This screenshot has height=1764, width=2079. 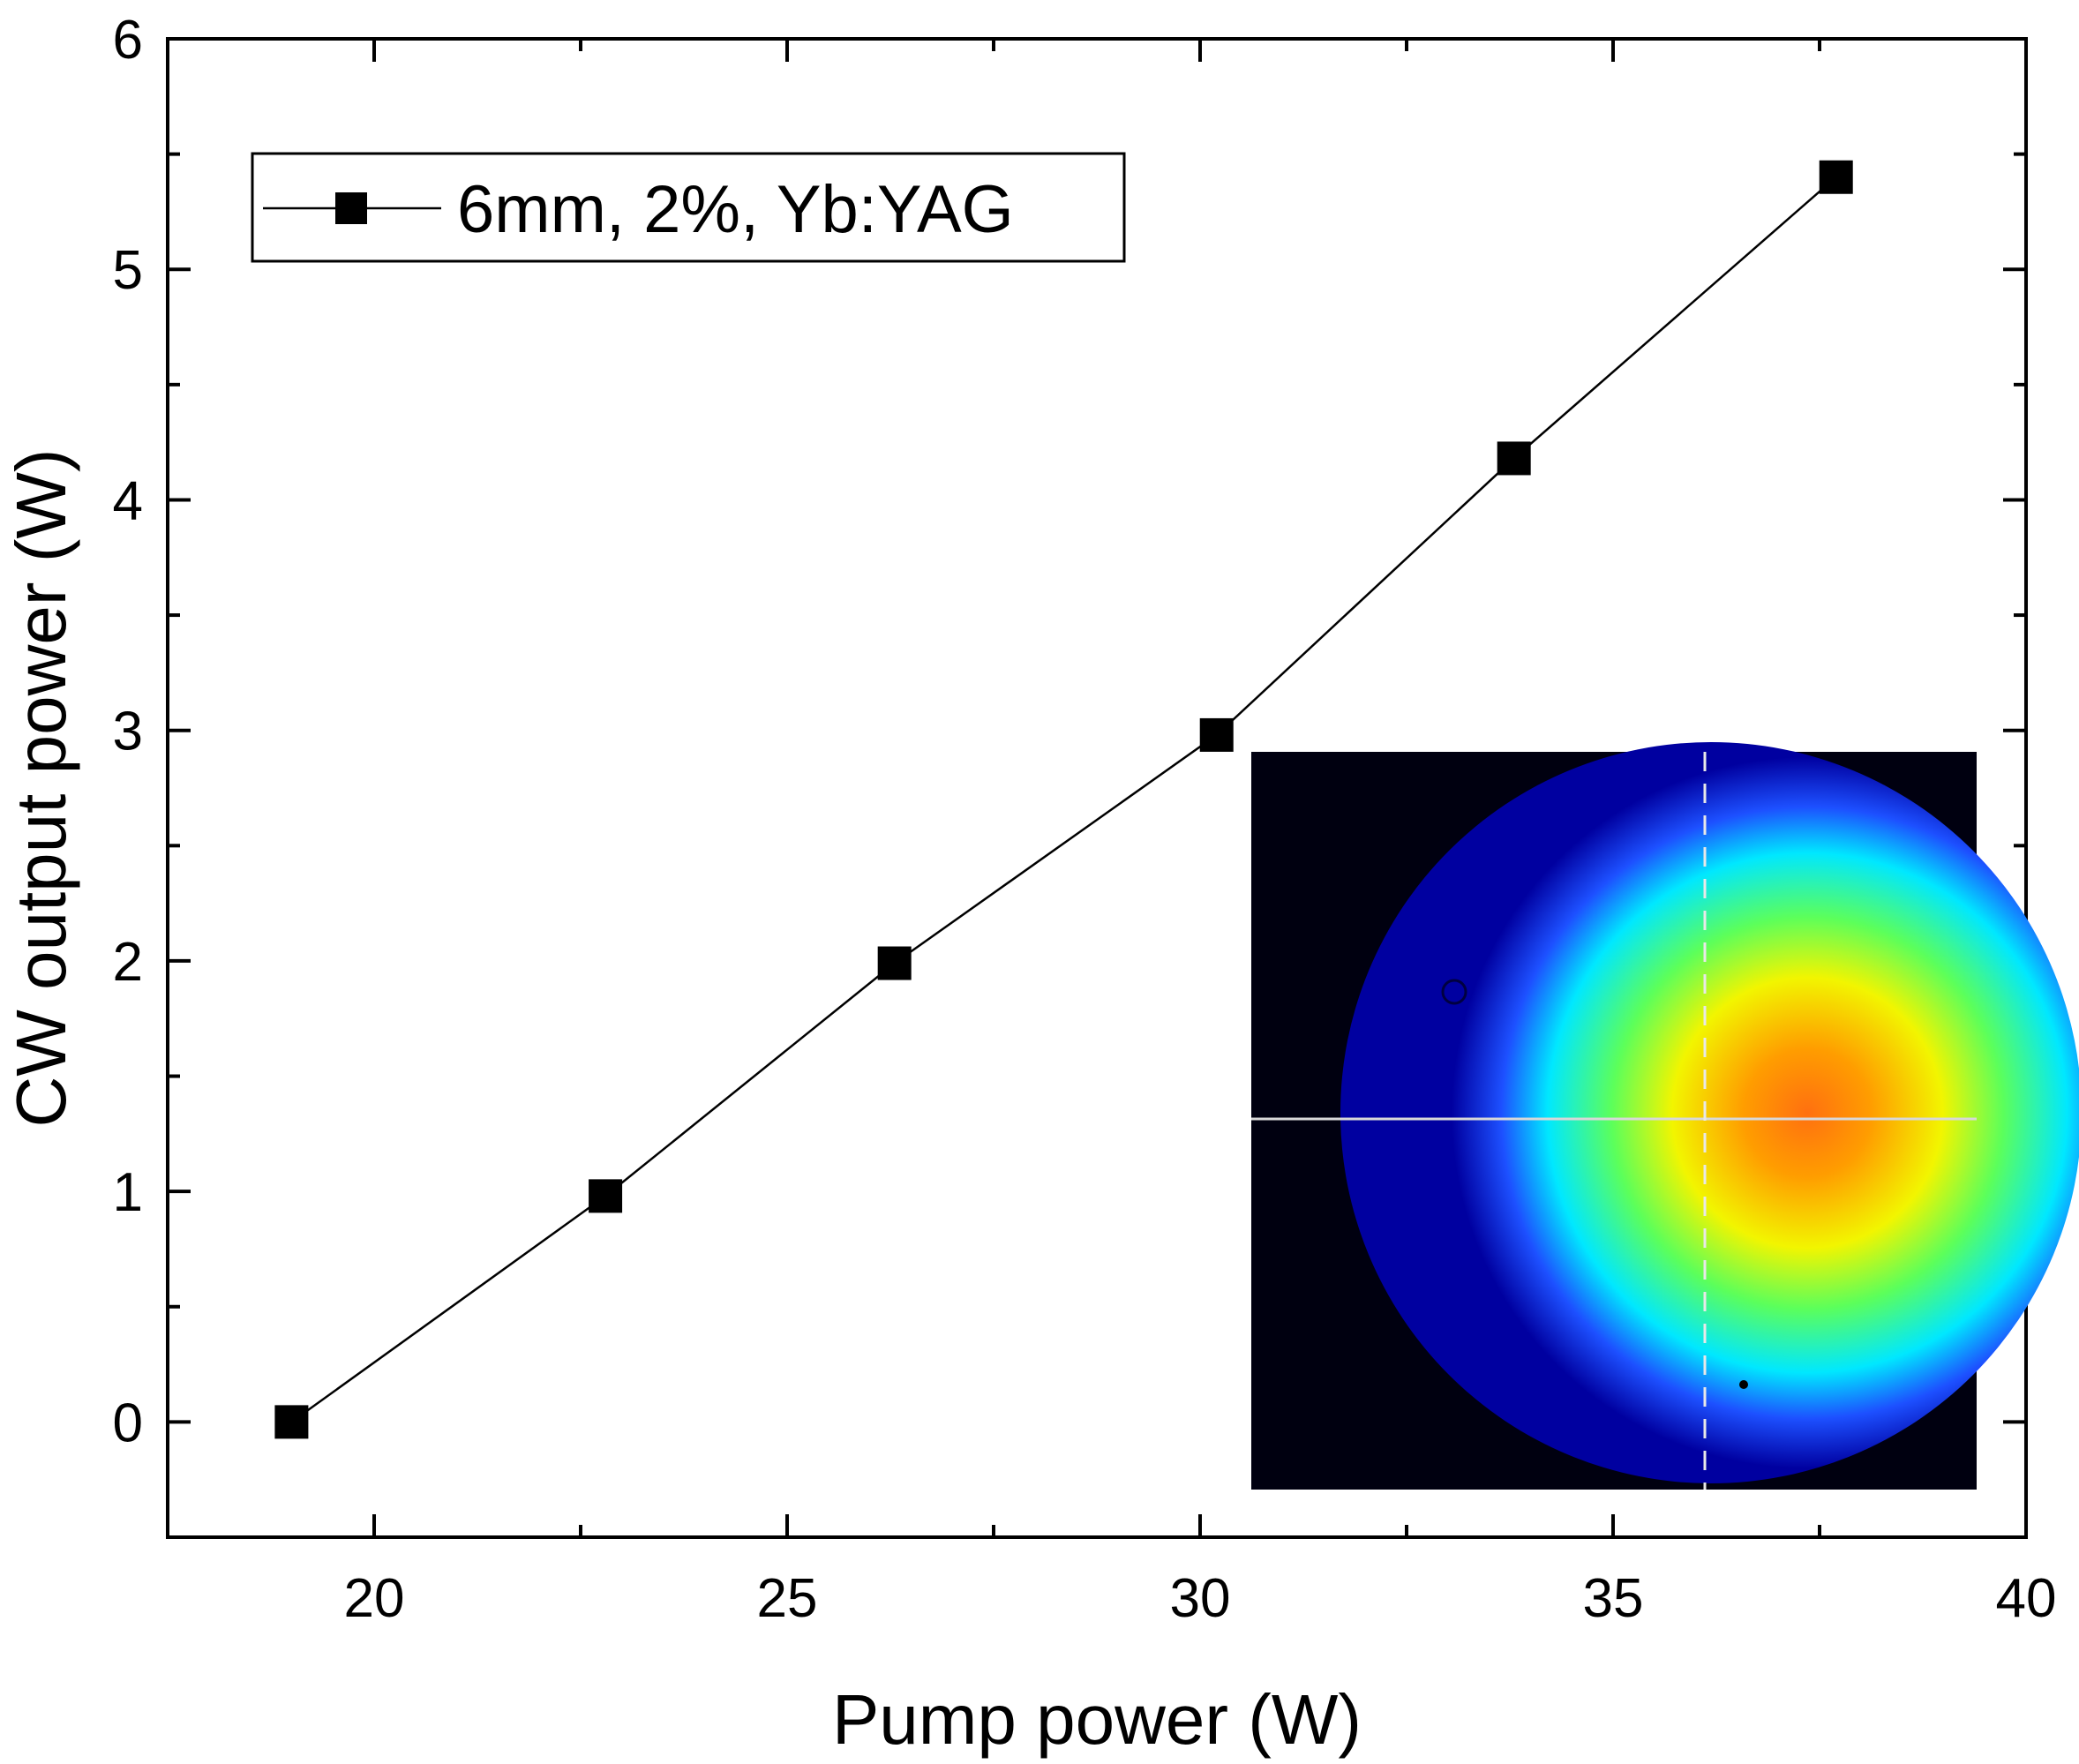 I want to click on x-tick-labels: 20 25 30 35 40, so click(x=1200, y=1598).